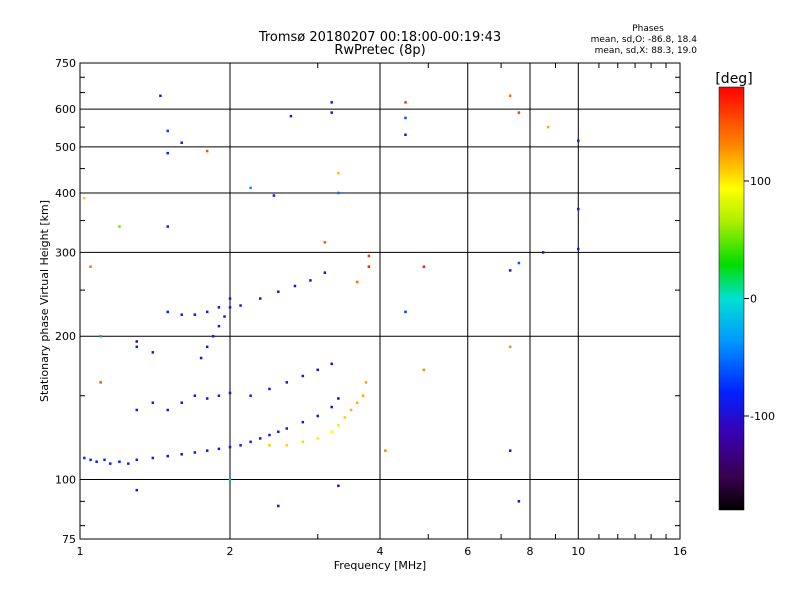 Image resolution: width=800 pixels, height=604 pixels. What do you see at coordinates (648, 29) in the screenshot?
I see `phases-header: Phases` at bounding box center [648, 29].